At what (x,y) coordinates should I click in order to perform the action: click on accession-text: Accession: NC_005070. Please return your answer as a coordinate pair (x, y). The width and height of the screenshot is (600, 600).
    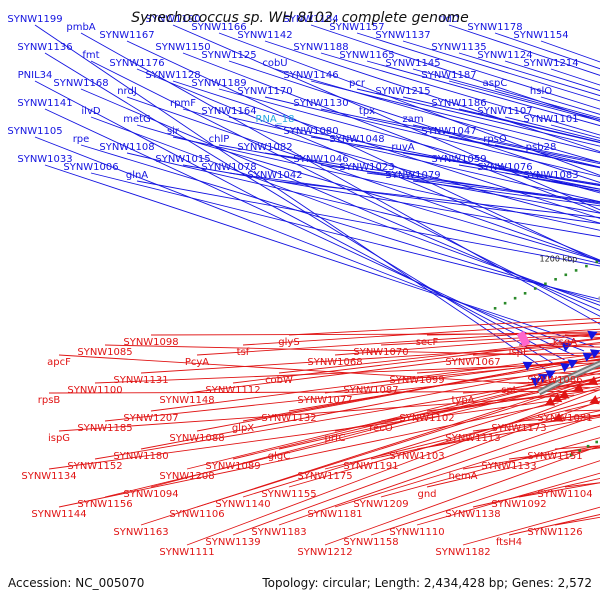
    Looking at the image, I should click on (76, 583).